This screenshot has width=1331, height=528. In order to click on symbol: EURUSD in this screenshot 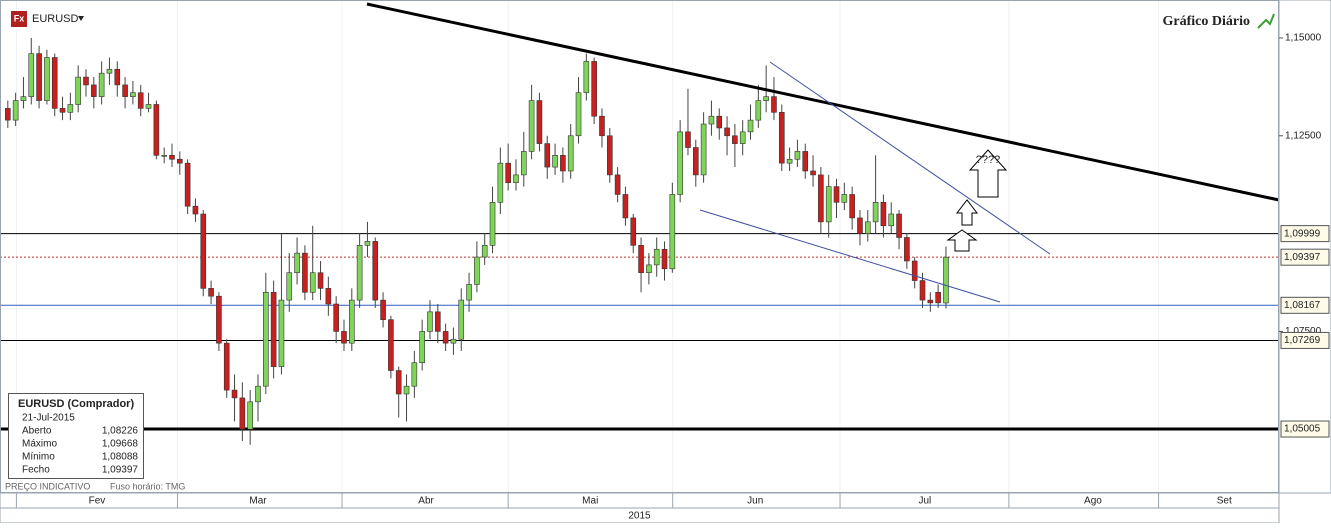, I will do `click(55, 19)`.